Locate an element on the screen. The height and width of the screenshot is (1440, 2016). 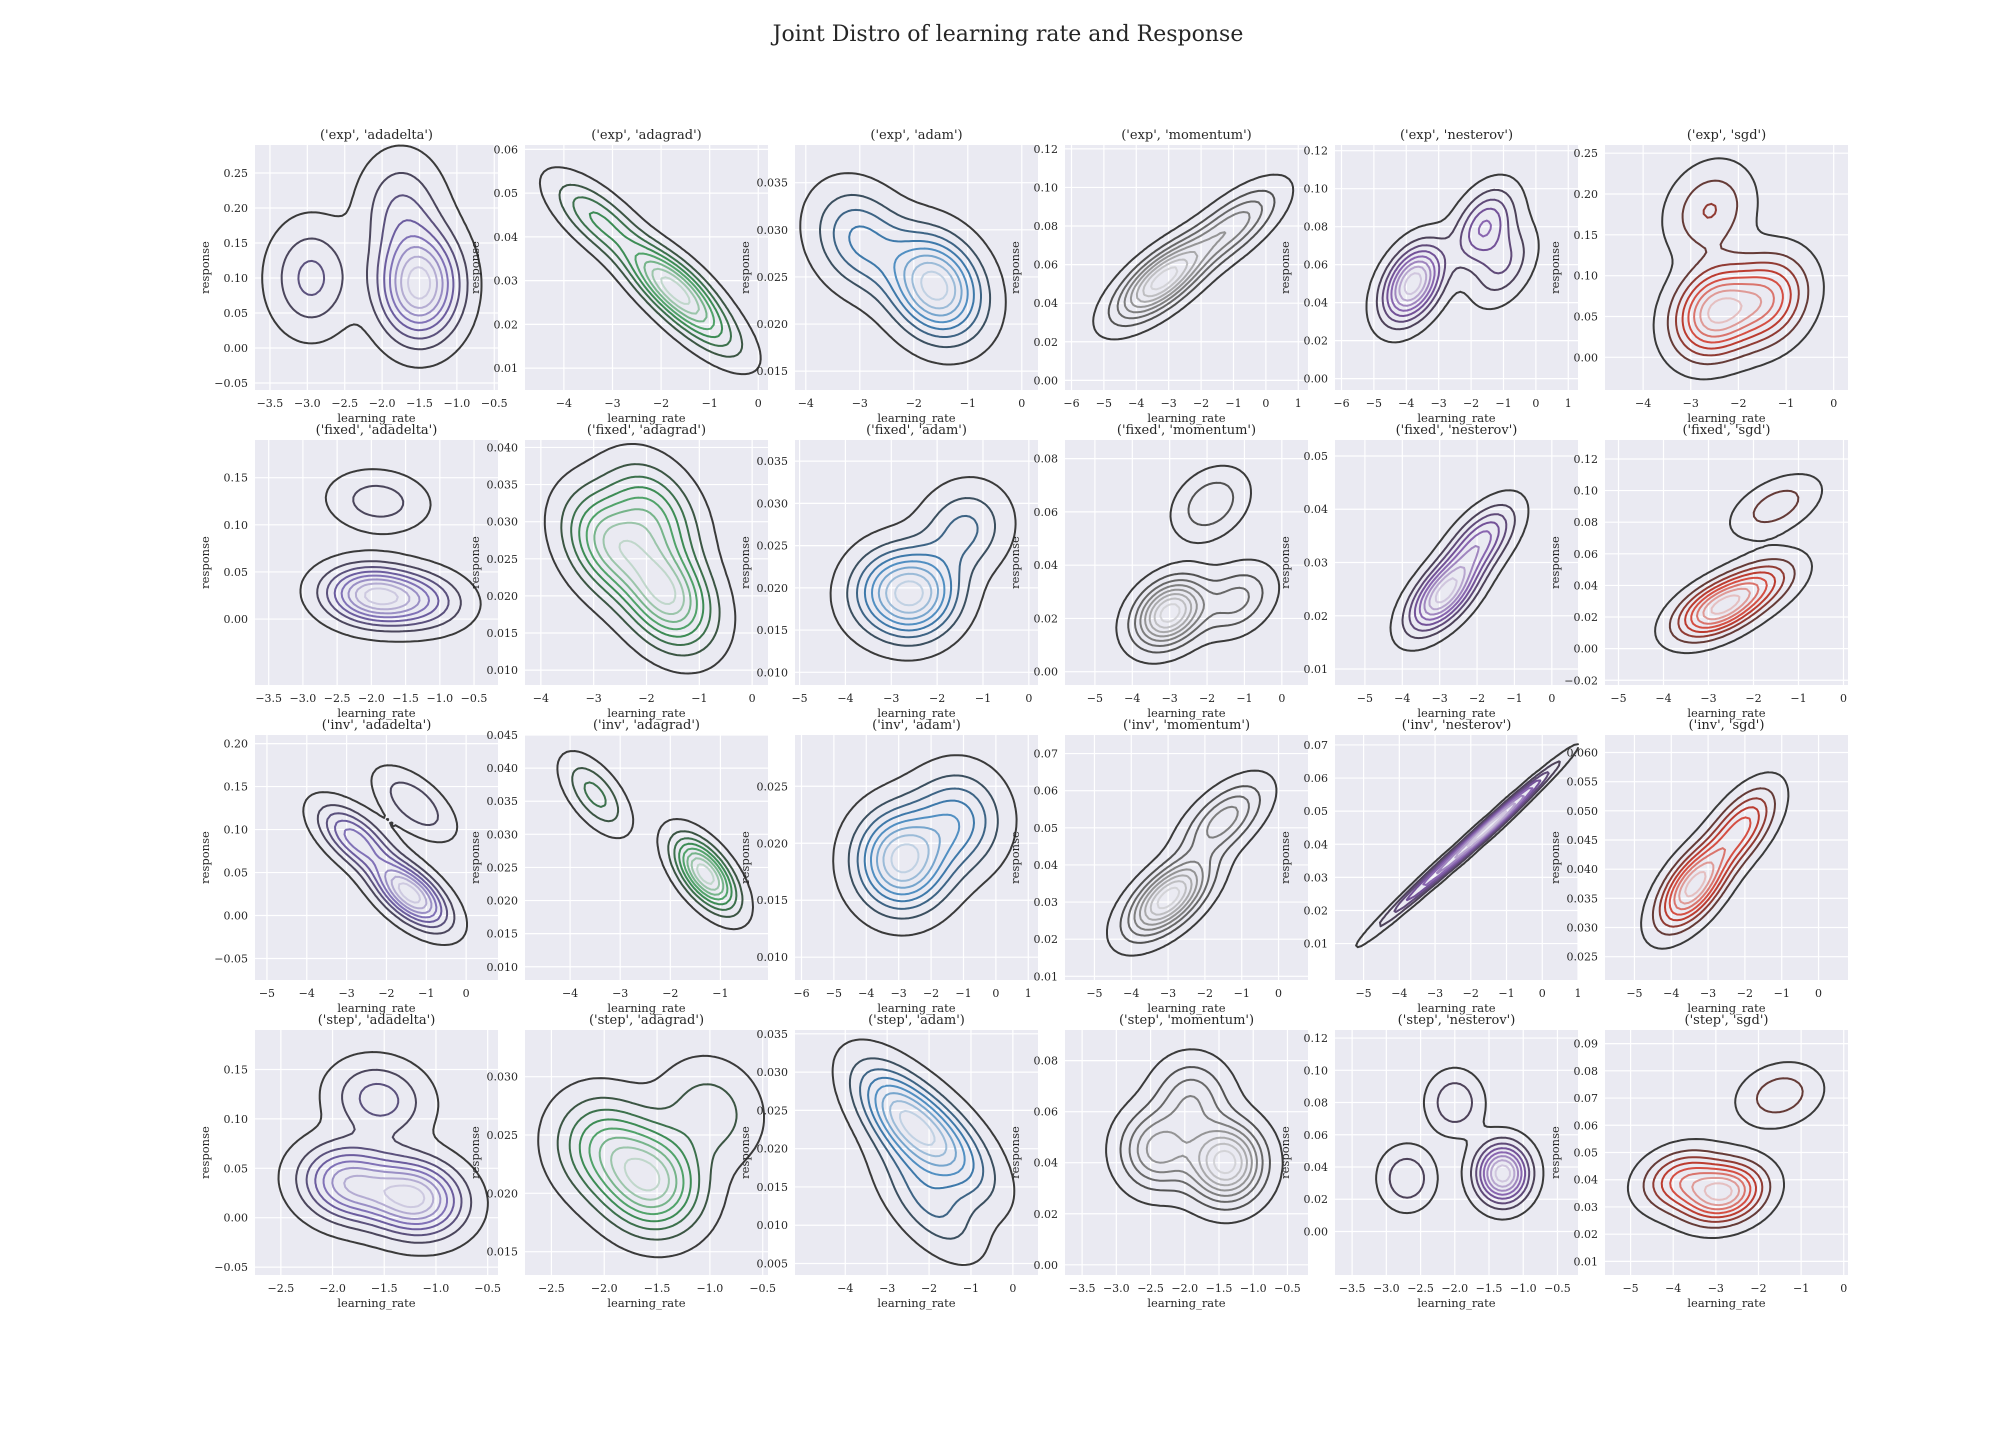
subplot-title: ('fixed', 'sgd') is located at coordinates (1726, 430).